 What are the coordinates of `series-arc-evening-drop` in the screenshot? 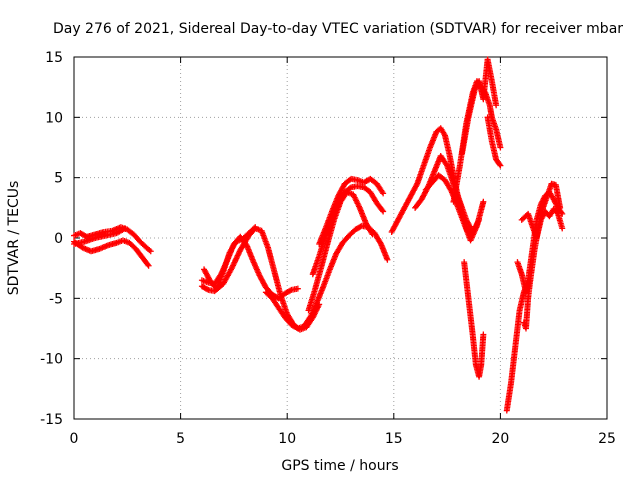 It's located at (527, 304).